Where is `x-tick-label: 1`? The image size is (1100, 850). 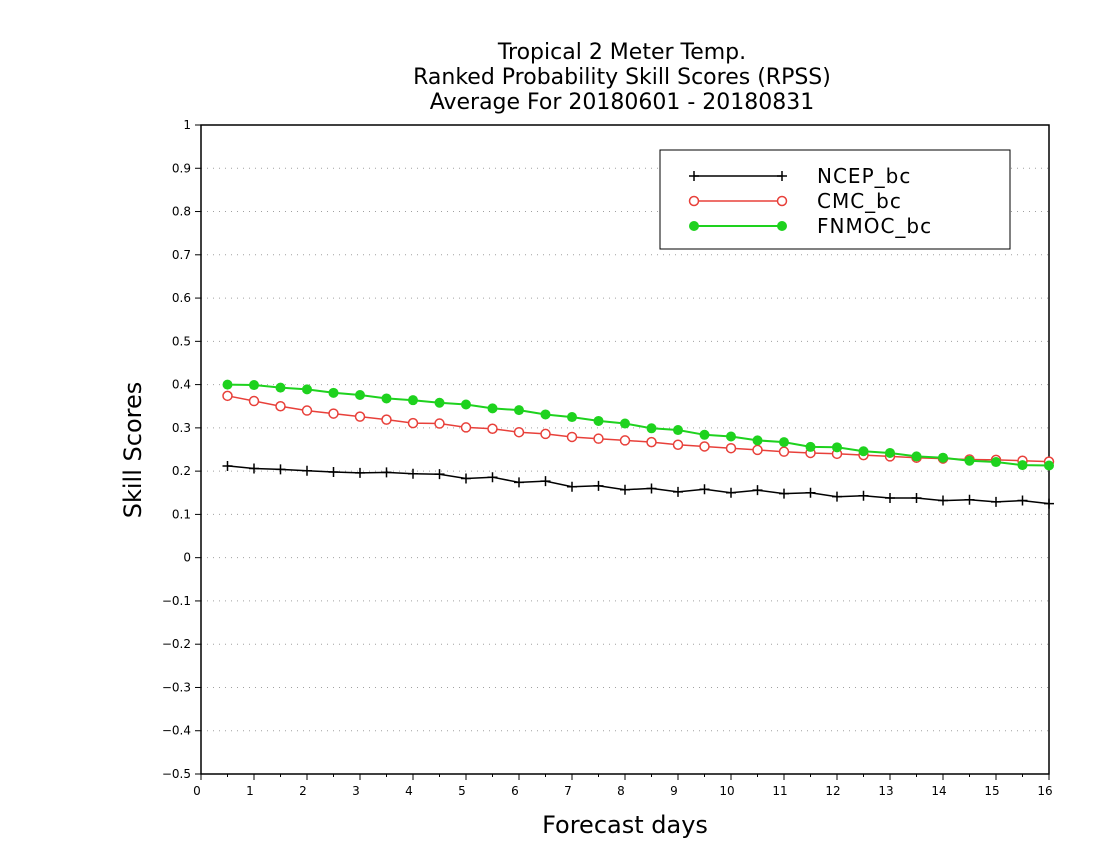
x-tick-label: 1 is located at coordinates (250, 791).